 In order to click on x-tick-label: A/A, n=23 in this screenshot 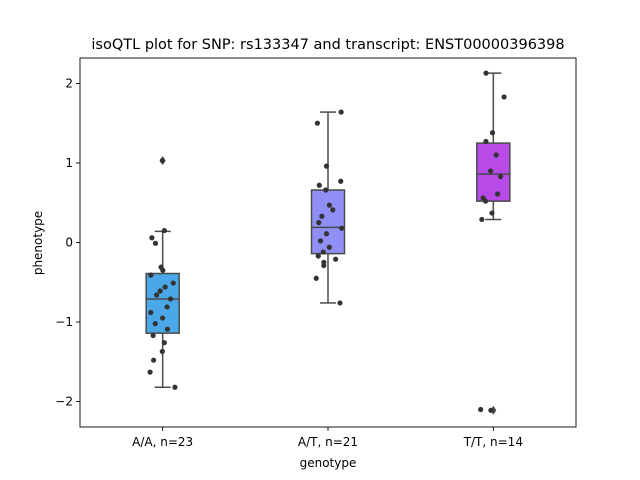, I will do `click(162, 442)`.